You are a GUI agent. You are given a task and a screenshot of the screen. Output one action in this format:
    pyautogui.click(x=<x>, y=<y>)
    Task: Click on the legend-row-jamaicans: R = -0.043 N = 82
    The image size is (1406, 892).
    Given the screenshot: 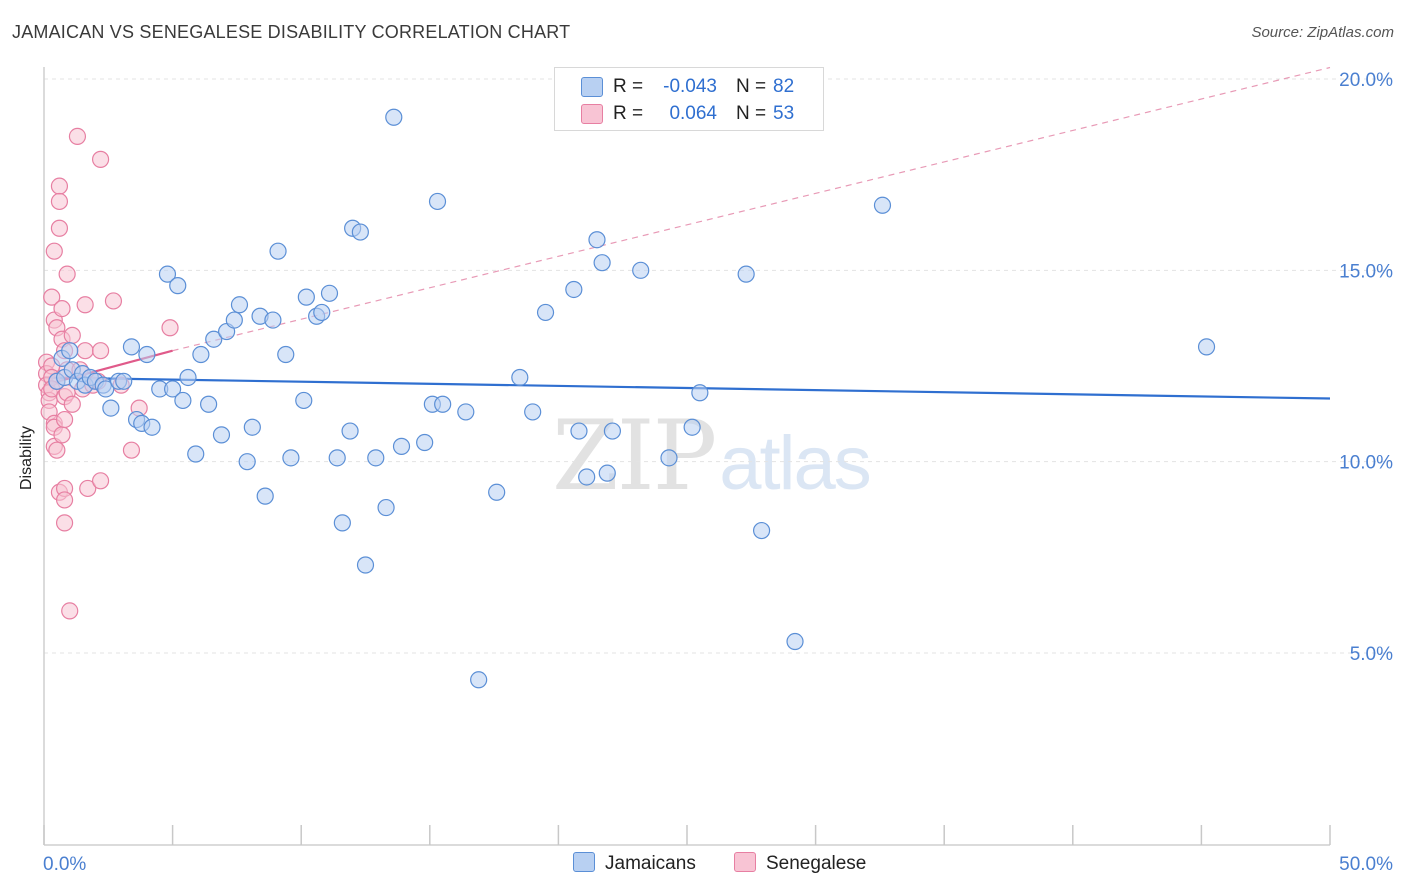 What is the action you would take?
    pyautogui.click(x=689, y=87)
    